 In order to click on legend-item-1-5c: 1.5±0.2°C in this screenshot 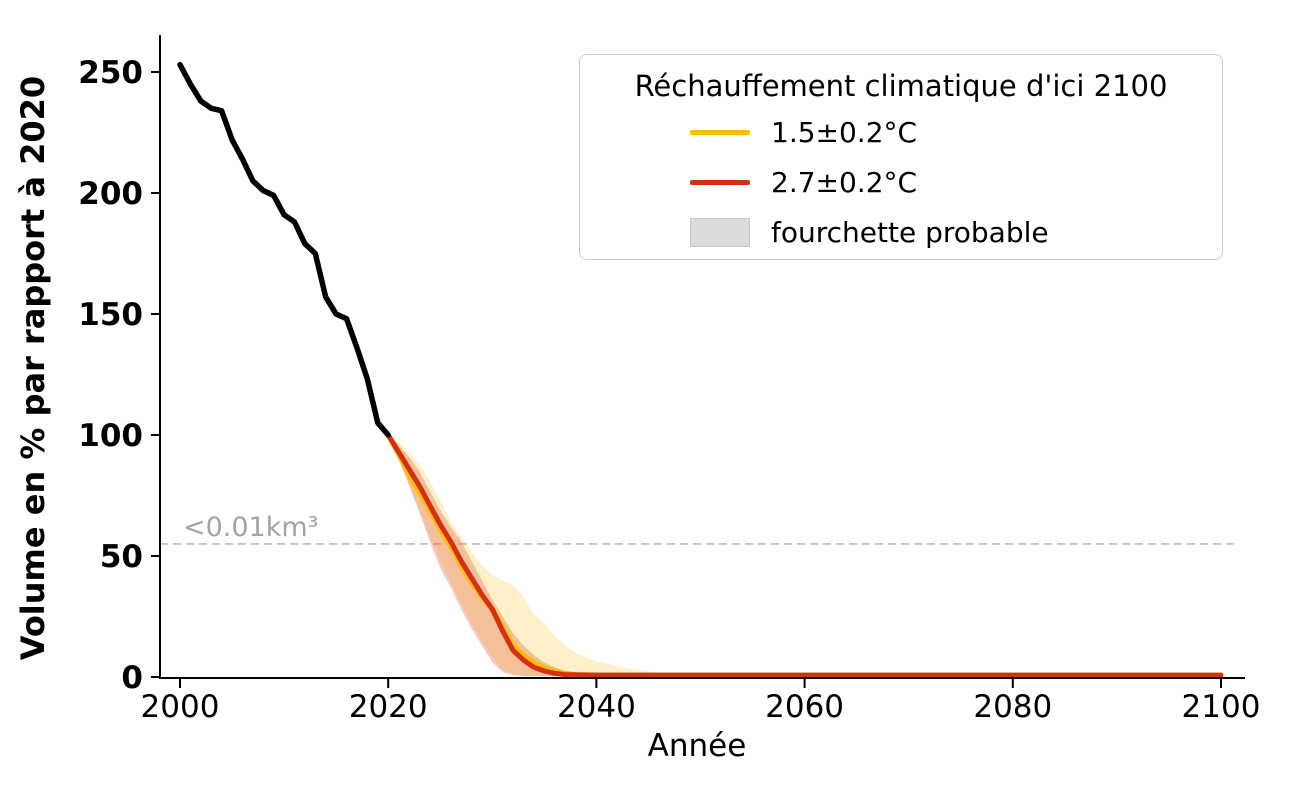, I will do `click(901, 132)`.